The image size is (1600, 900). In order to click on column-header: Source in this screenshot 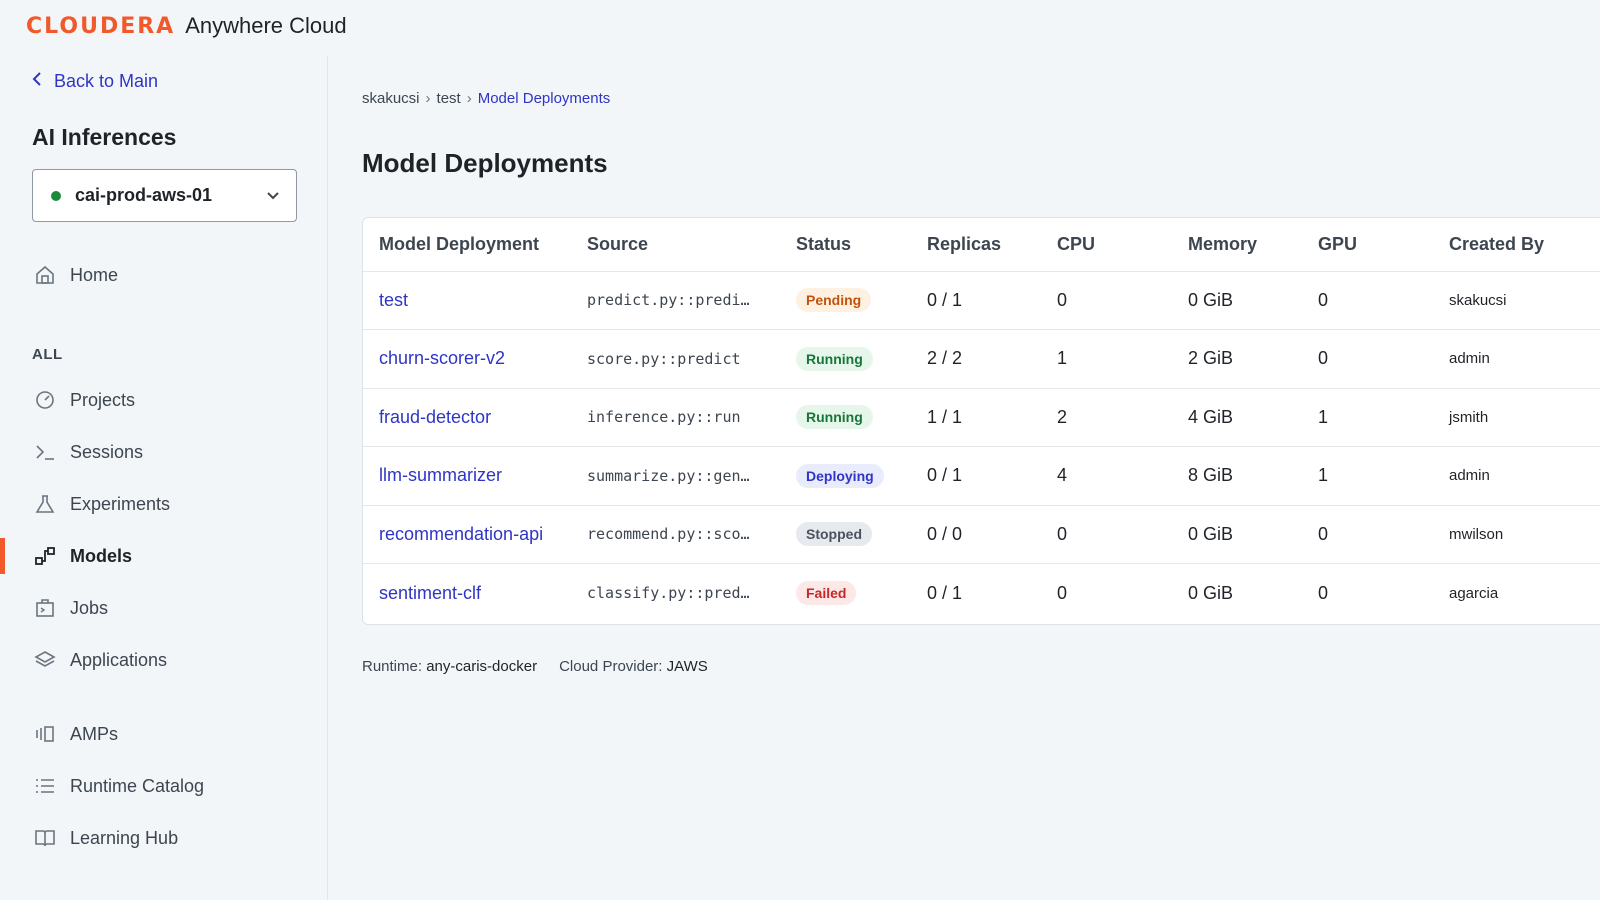, I will do `click(618, 243)`.